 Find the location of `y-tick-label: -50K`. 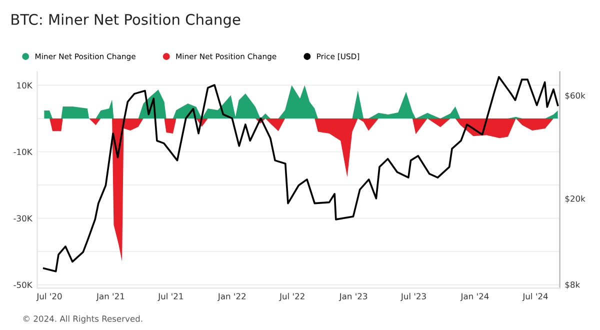

y-tick-label: -50K is located at coordinates (23, 285).